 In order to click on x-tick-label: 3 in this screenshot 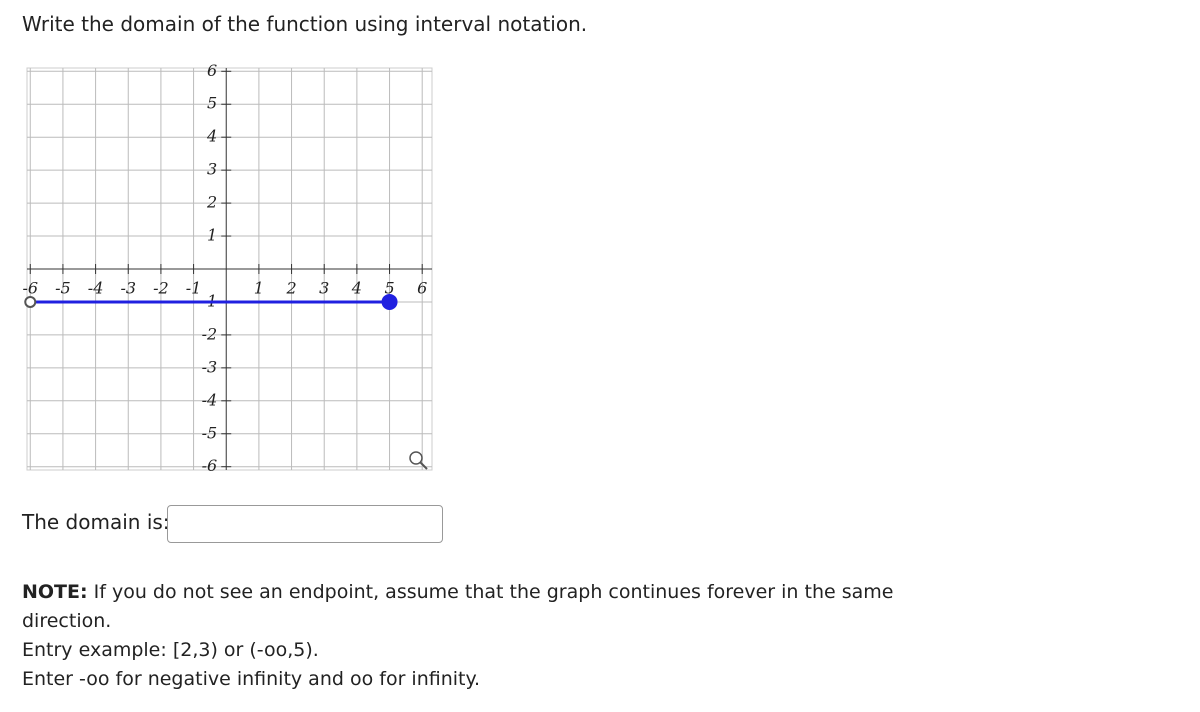, I will do `click(324, 288)`.